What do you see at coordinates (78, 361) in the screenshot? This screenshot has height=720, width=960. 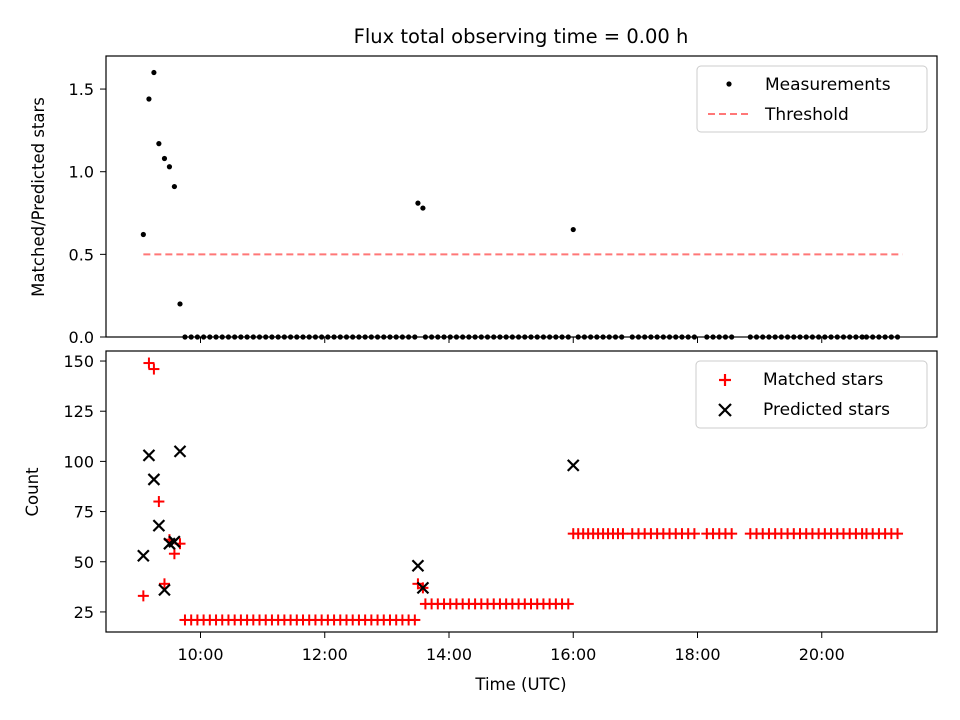 I see `bottom-ytick-label: 150` at bounding box center [78, 361].